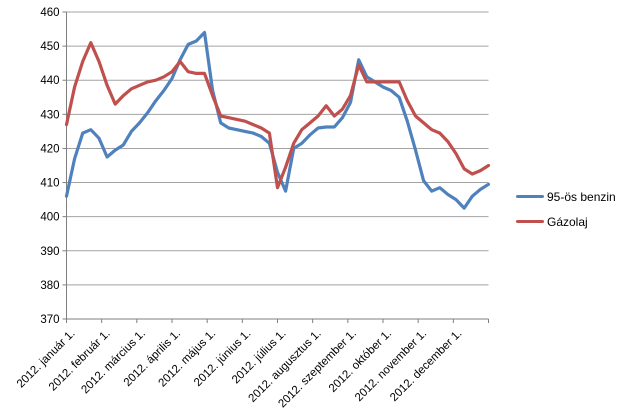  I want to click on y-axis-tick-label: 370, so click(49, 320).